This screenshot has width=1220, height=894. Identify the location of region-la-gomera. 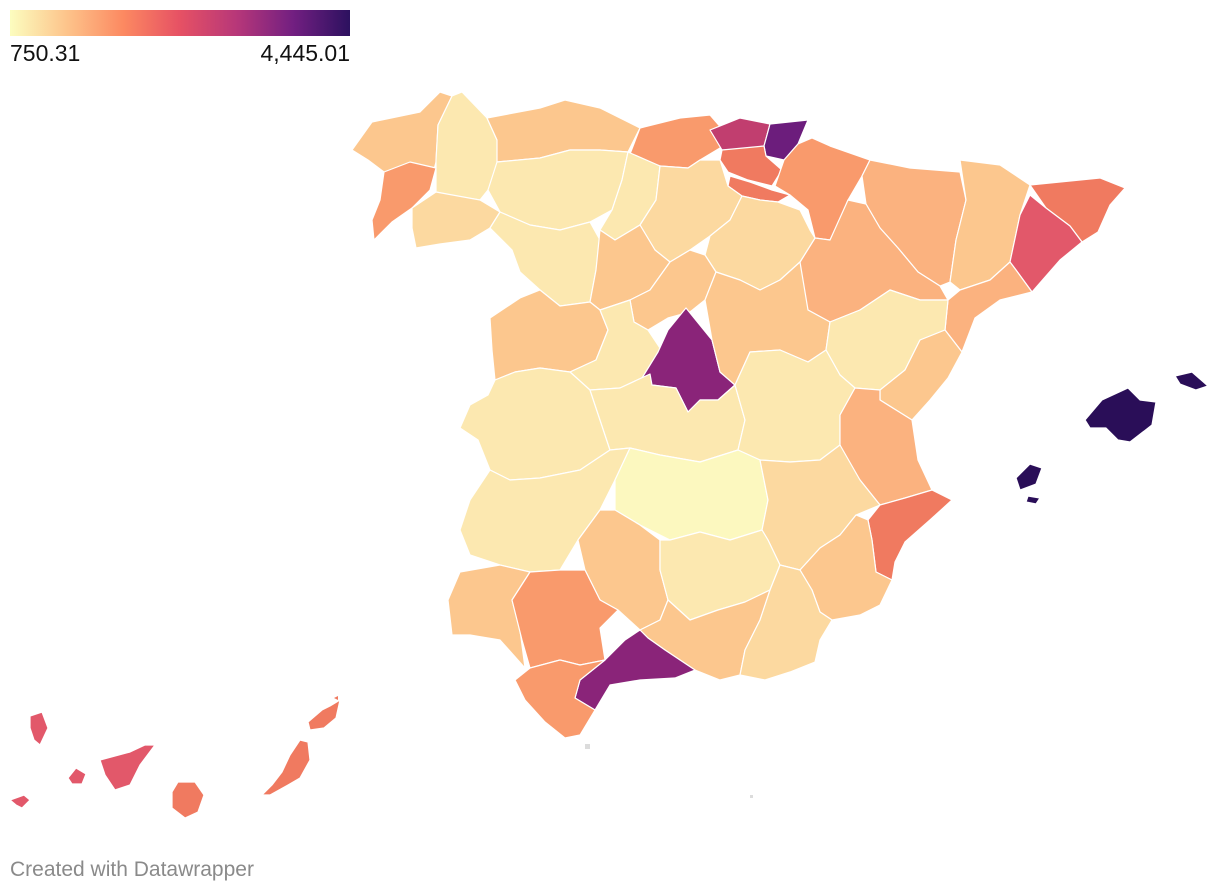
(77, 776).